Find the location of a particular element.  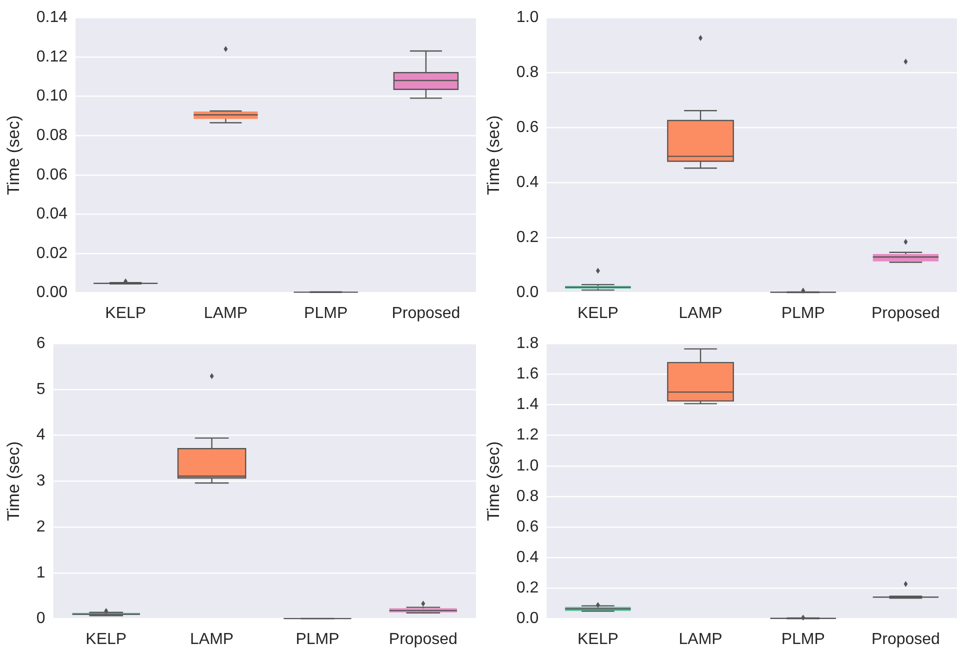

y-tick-label: 0.14 is located at coordinates (52, 17).